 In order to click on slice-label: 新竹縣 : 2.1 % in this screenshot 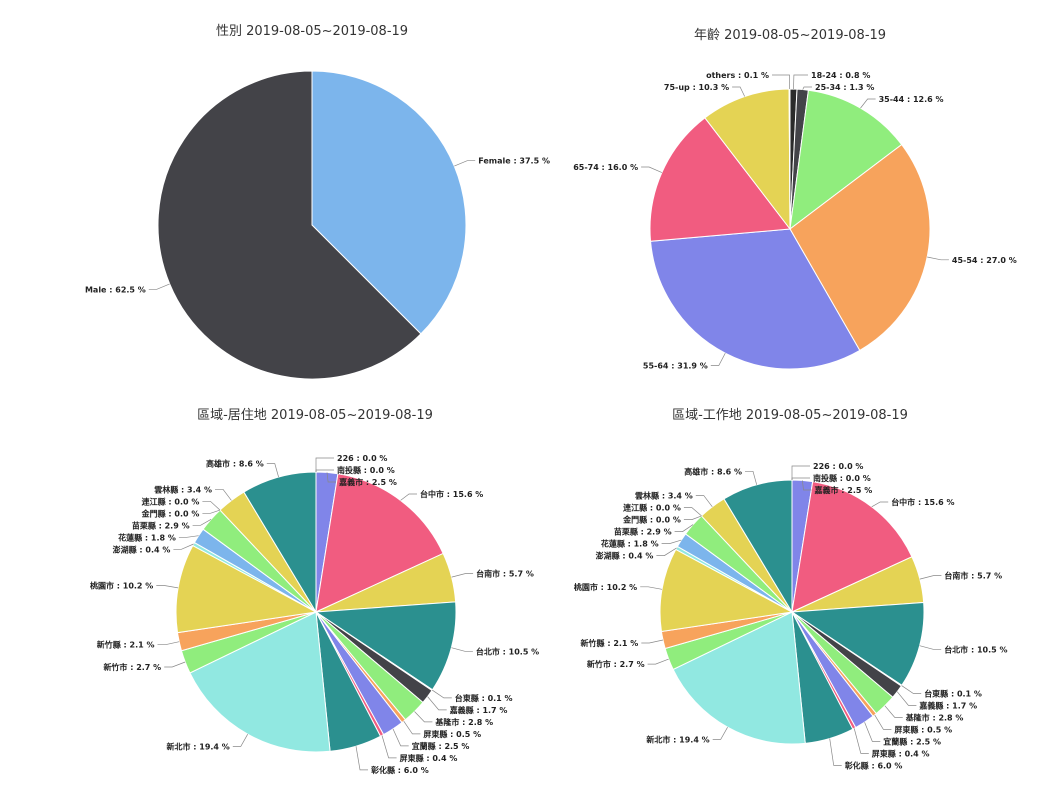, I will do `click(610, 643)`.